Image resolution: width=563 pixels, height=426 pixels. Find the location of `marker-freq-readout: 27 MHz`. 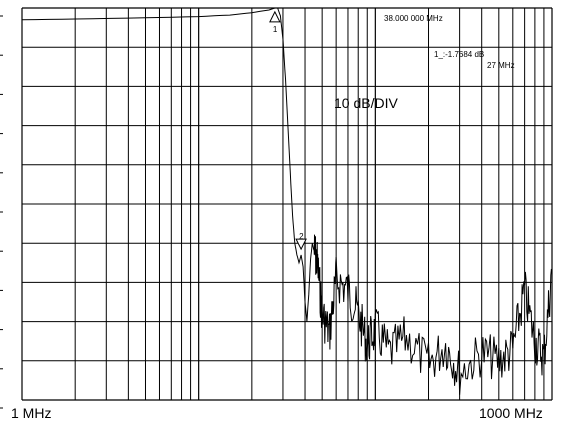

marker-freq-readout: 27 MHz is located at coordinates (501, 65).